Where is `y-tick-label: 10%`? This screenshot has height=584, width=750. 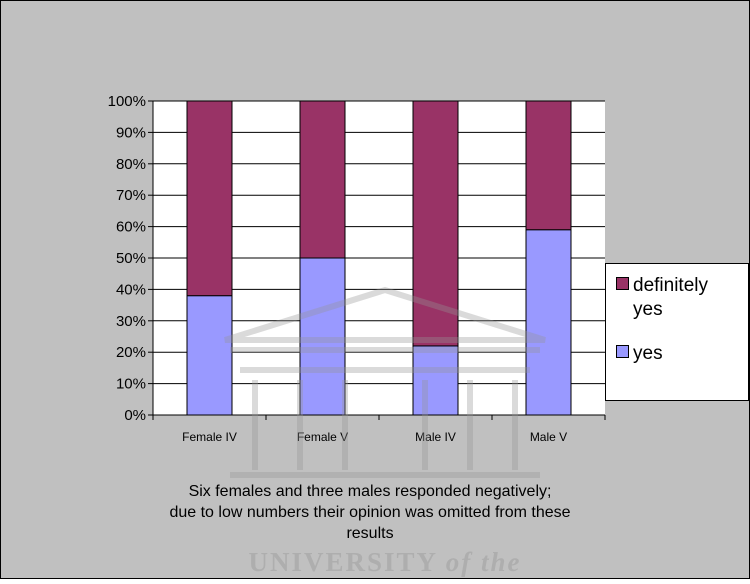
y-tick-label: 10% is located at coordinates (131, 384).